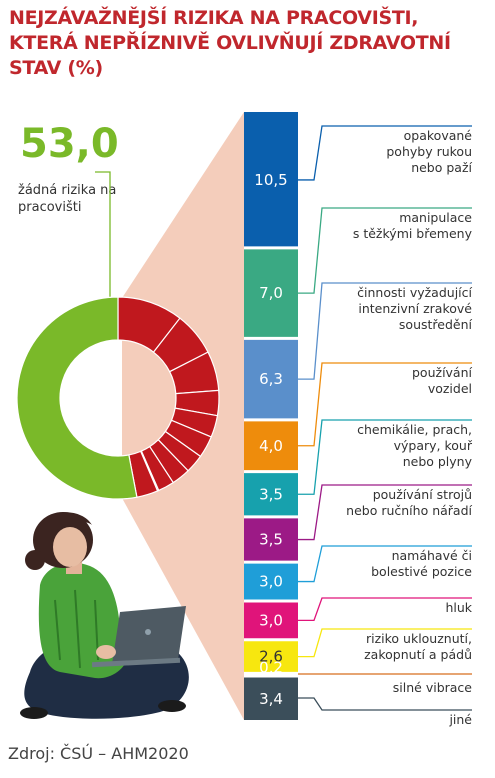  I want to click on category-label: nebo plyny, so click(438, 461).